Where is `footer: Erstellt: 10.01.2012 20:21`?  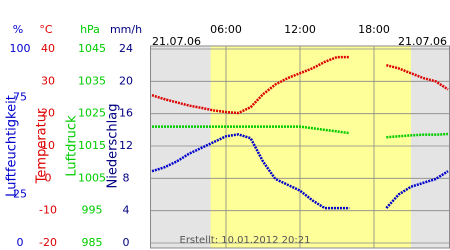
footer: Erstellt: 10.01.2012 20:21 is located at coordinates (245, 240).